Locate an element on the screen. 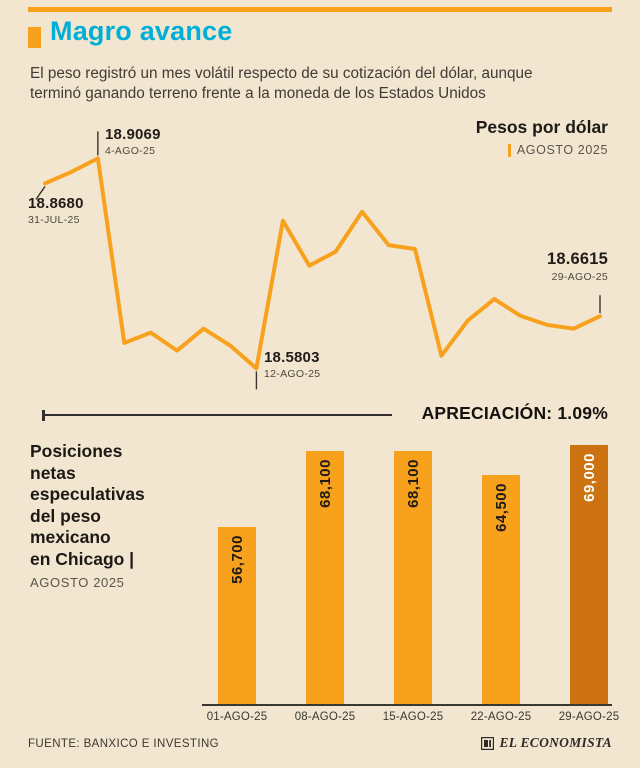 This screenshot has width=640, height=768. bar-chart-period-label: AGOSTO 2025 is located at coordinates (77, 583).